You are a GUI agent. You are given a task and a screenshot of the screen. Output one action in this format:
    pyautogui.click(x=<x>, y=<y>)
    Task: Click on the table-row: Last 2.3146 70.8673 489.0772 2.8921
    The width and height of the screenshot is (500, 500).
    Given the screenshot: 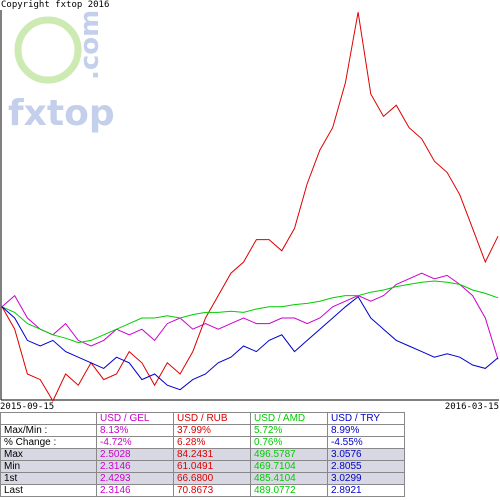 What is the action you would take?
    pyautogui.click(x=202, y=490)
    